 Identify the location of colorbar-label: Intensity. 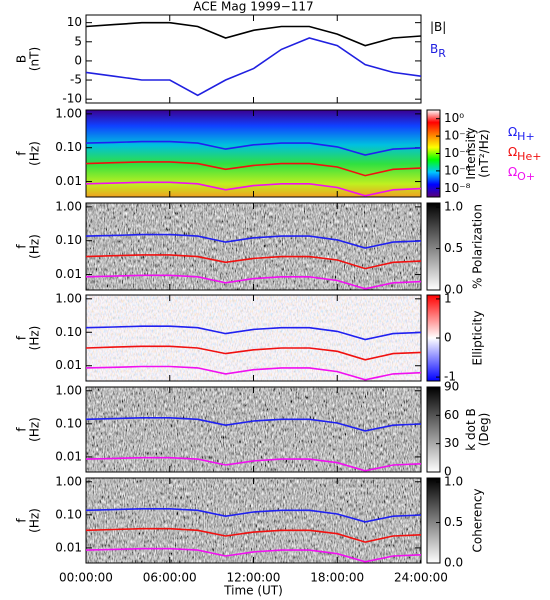
(471, 153).